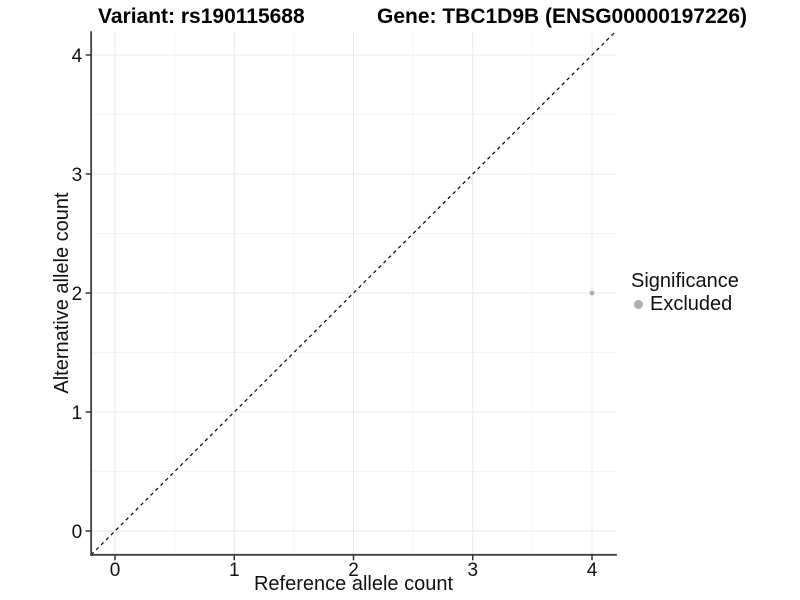  I want to click on x-tick-label-4: 4, so click(592, 570).